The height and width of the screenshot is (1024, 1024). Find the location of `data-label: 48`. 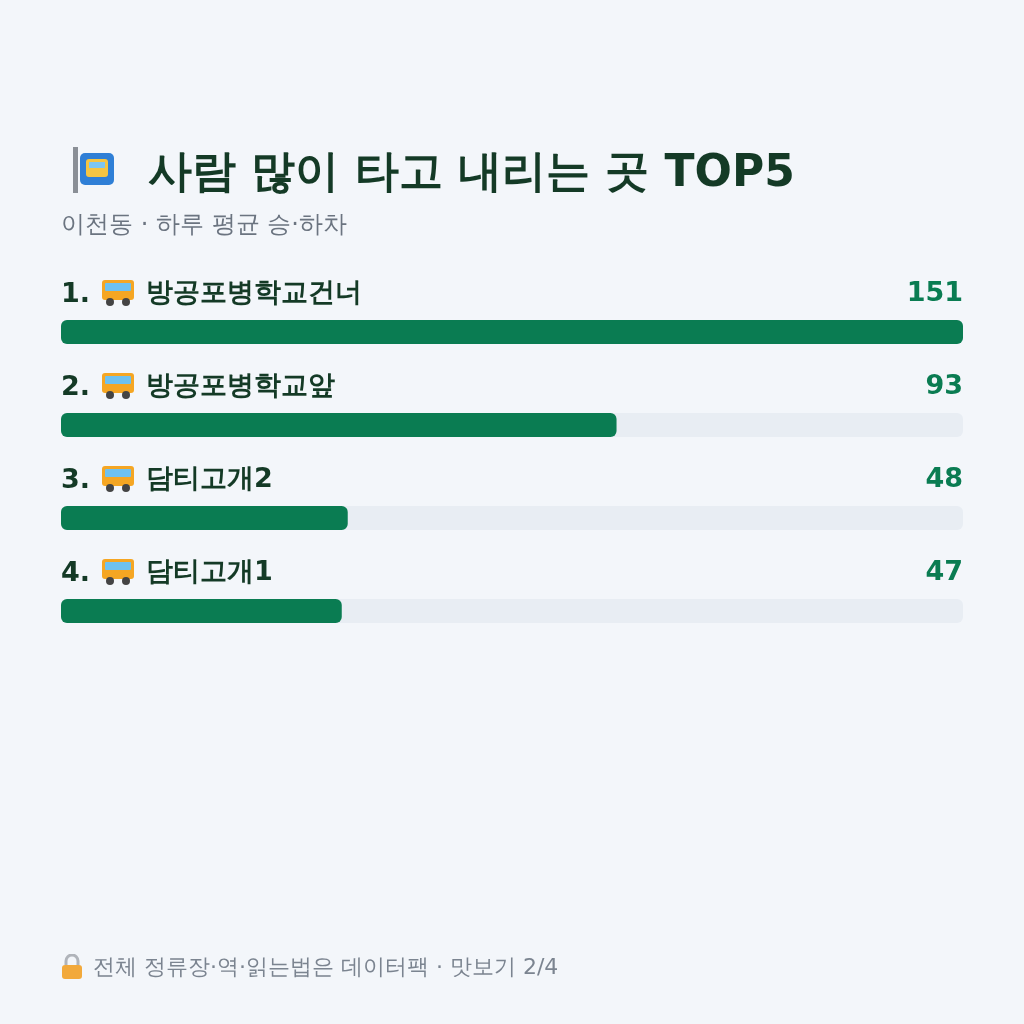

data-label: 48 is located at coordinates (944, 477).